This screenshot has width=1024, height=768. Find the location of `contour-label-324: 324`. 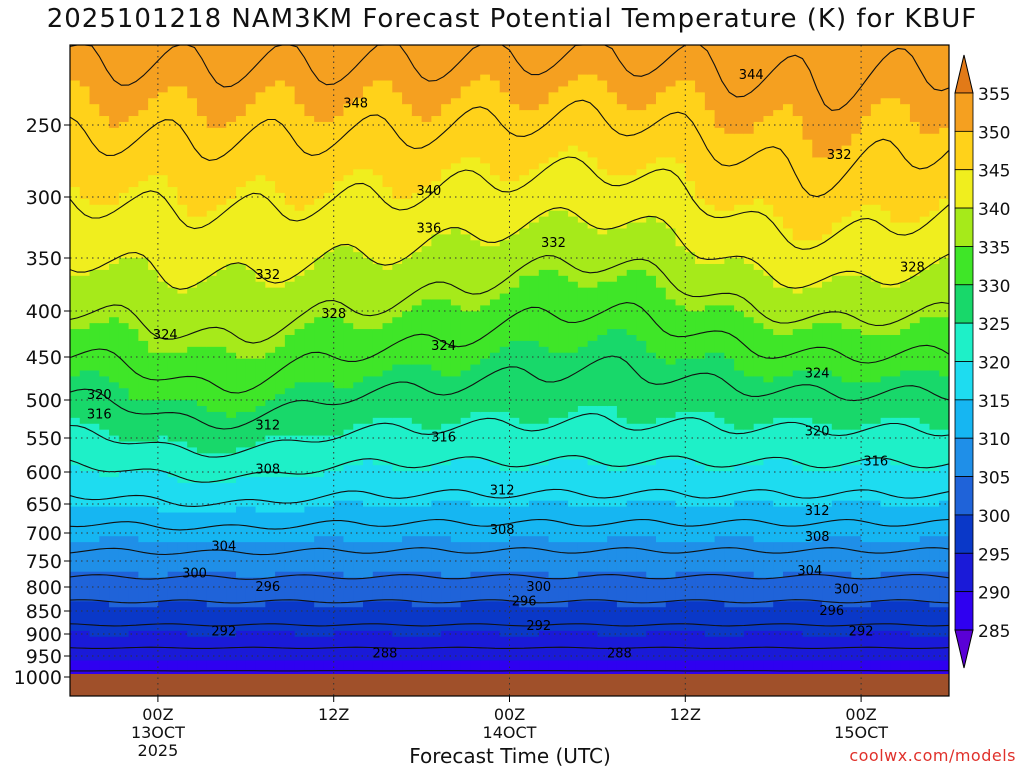

contour-label-324: 324 is located at coordinates (165, 335).